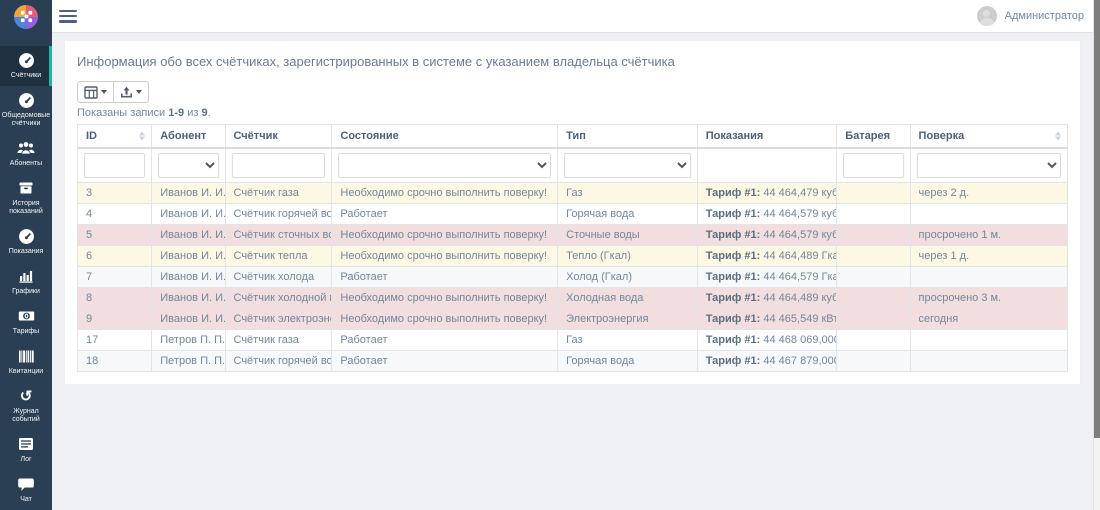  Describe the element at coordinates (26, 276) in the screenshot. I see `bar-chart-icon` at that location.